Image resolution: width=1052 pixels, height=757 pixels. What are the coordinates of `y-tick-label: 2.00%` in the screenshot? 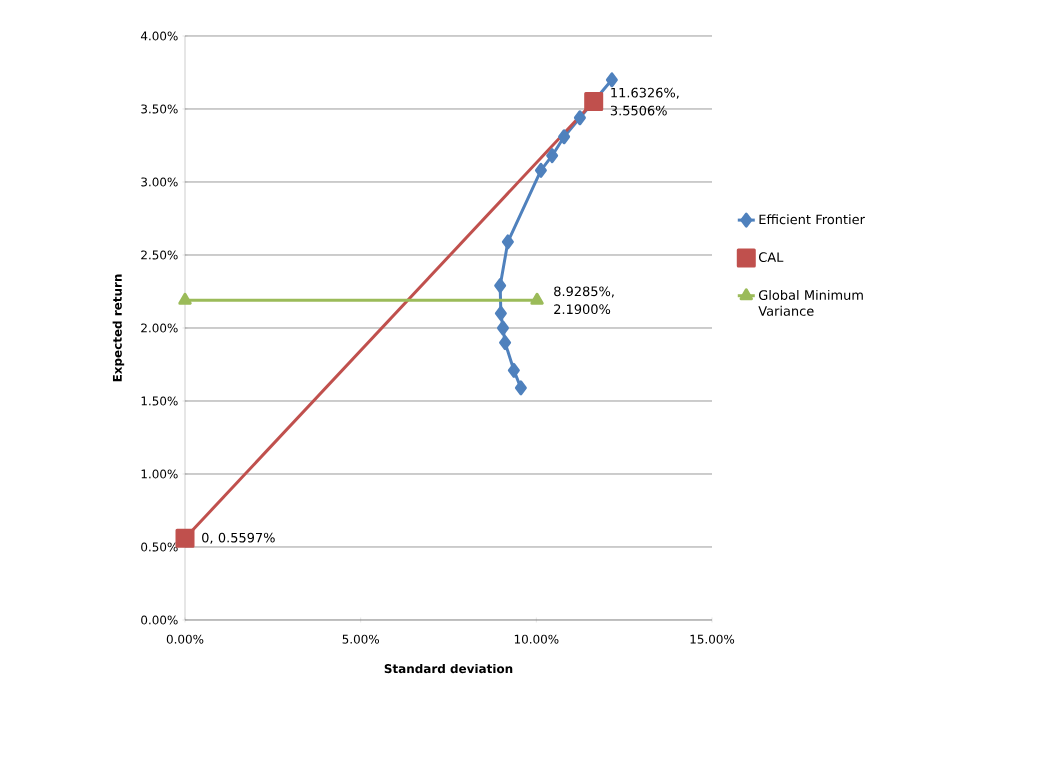 It's located at (159, 328).